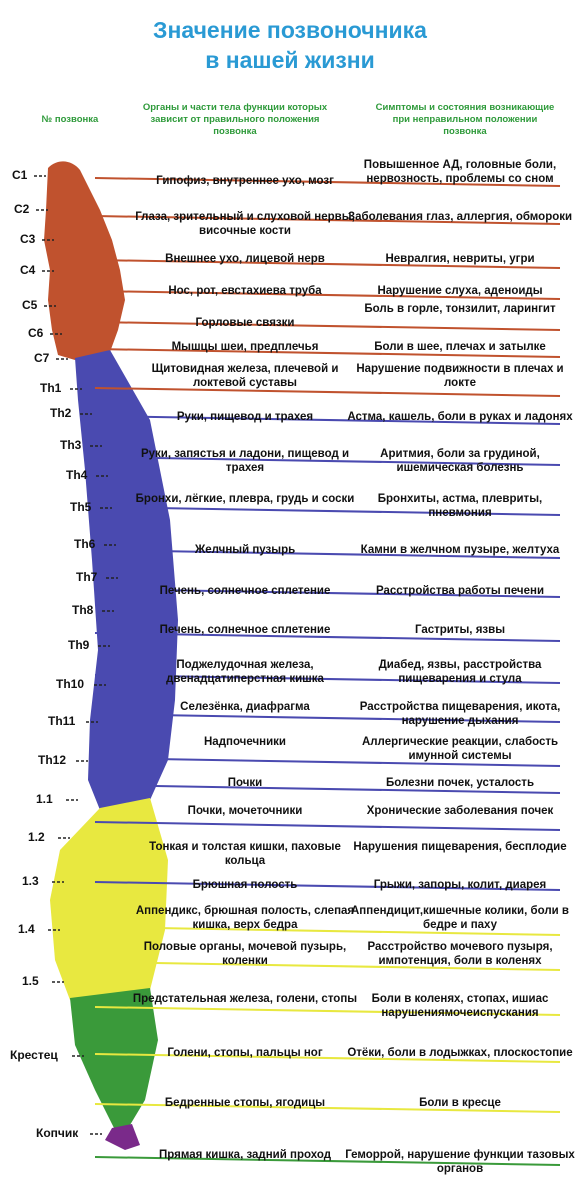 Image resolution: width=580 pixels, height=1190 pixels. What do you see at coordinates (245, 742) in the screenshot?
I see `organ-text: Надпочечники` at bounding box center [245, 742].